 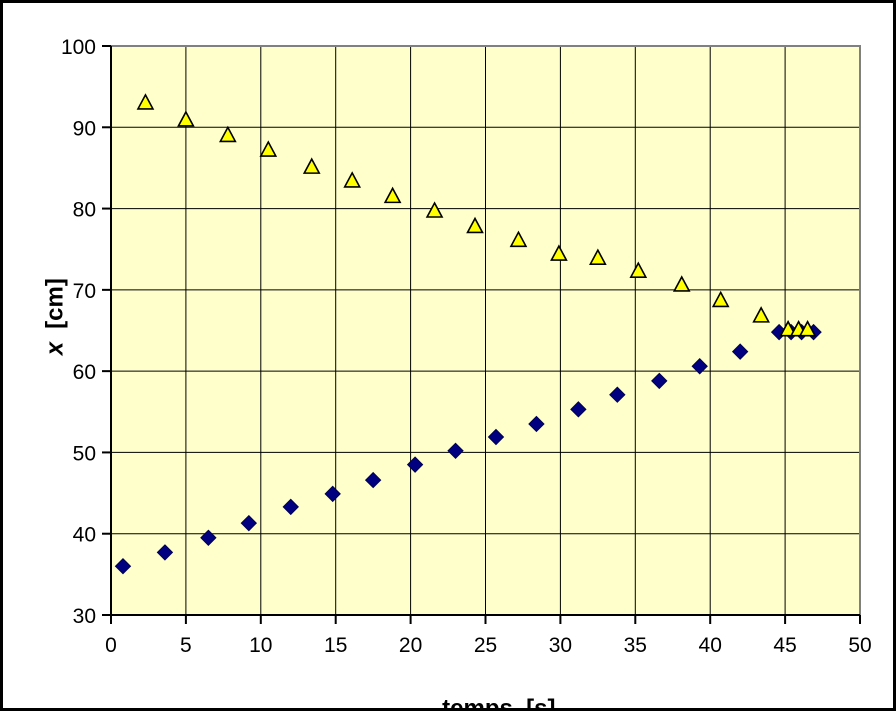 What do you see at coordinates (84, 210) in the screenshot?
I see `y-tick-label: 80` at bounding box center [84, 210].